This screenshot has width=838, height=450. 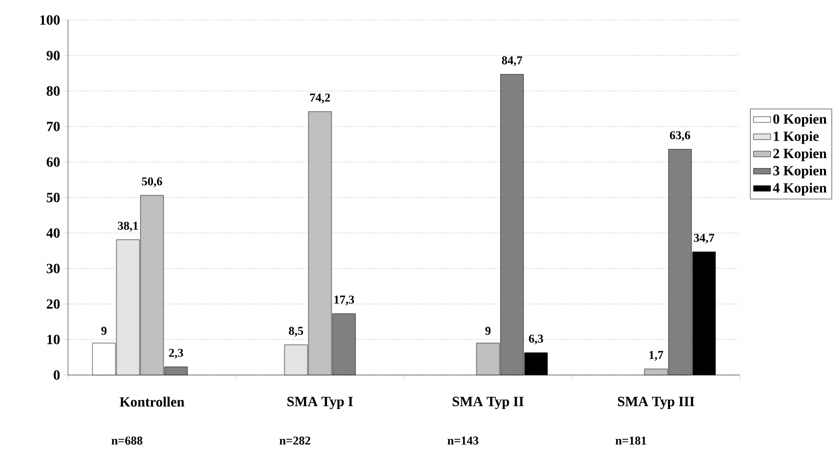 I want to click on y-tick-label: 10, so click(x=53, y=339).